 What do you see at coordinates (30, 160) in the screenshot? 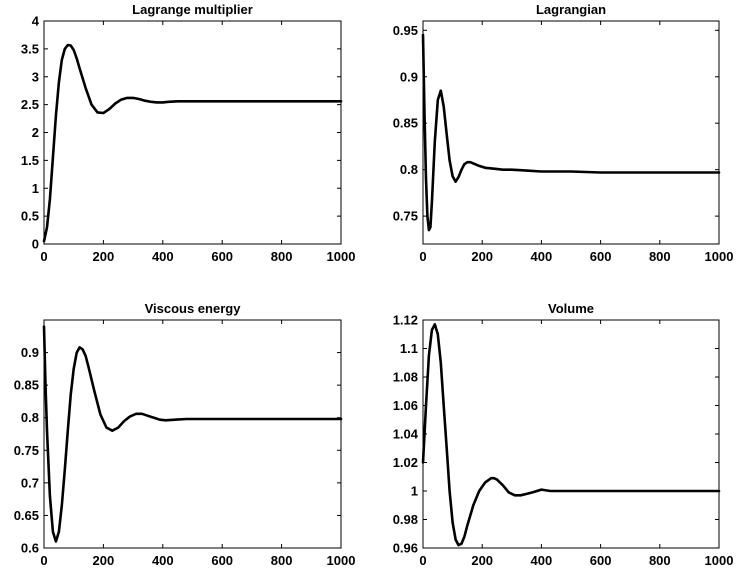
I see `y-tick-label: 1.5` at bounding box center [30, 160].